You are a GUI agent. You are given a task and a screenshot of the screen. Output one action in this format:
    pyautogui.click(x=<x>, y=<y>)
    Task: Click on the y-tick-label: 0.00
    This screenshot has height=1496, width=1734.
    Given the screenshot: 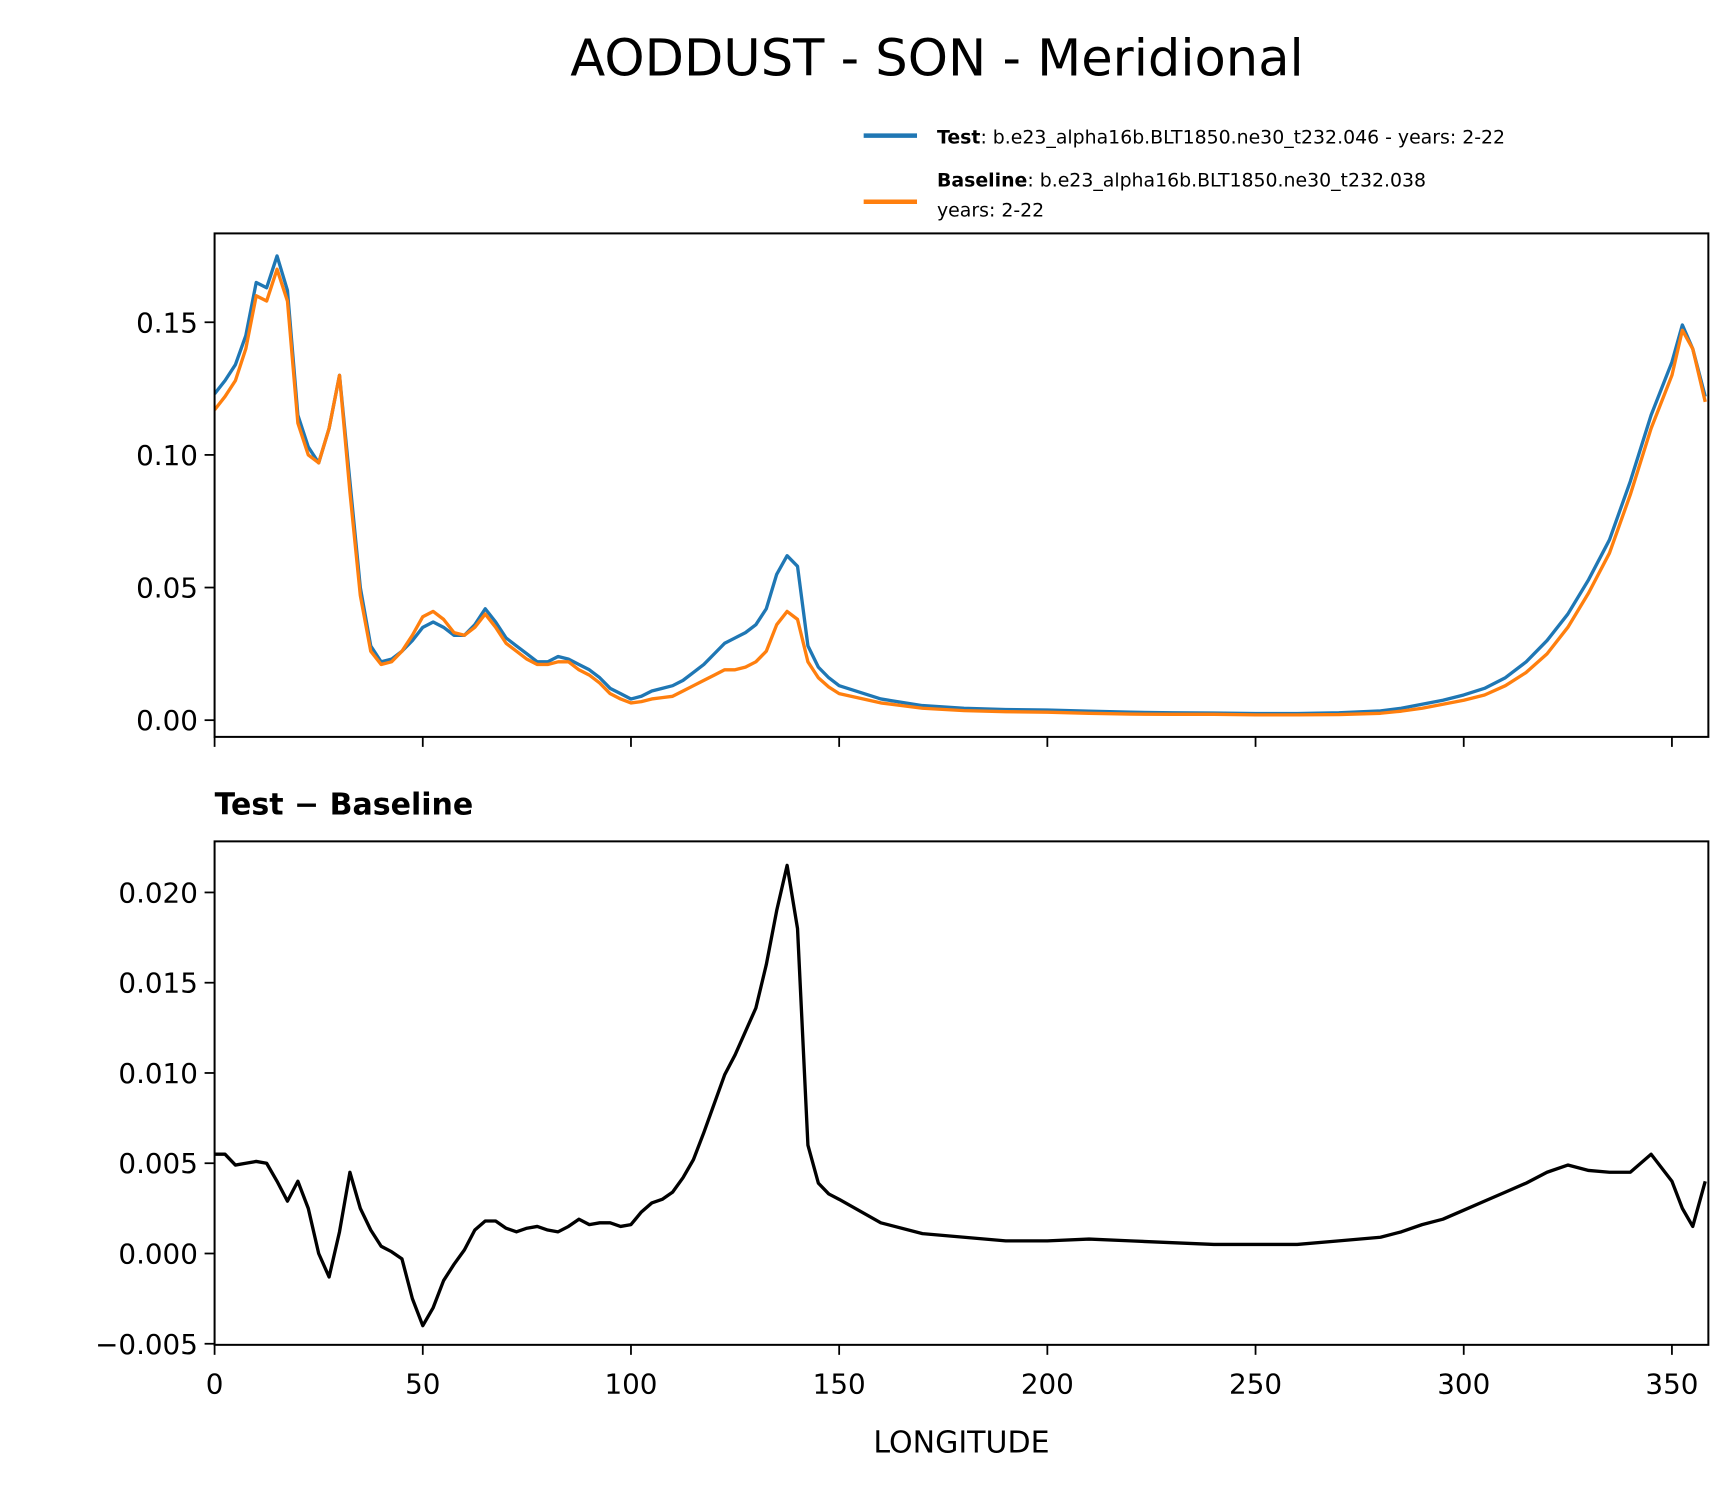 What is the action you would take?
    pyautogui.click(x=167, y=720)
    